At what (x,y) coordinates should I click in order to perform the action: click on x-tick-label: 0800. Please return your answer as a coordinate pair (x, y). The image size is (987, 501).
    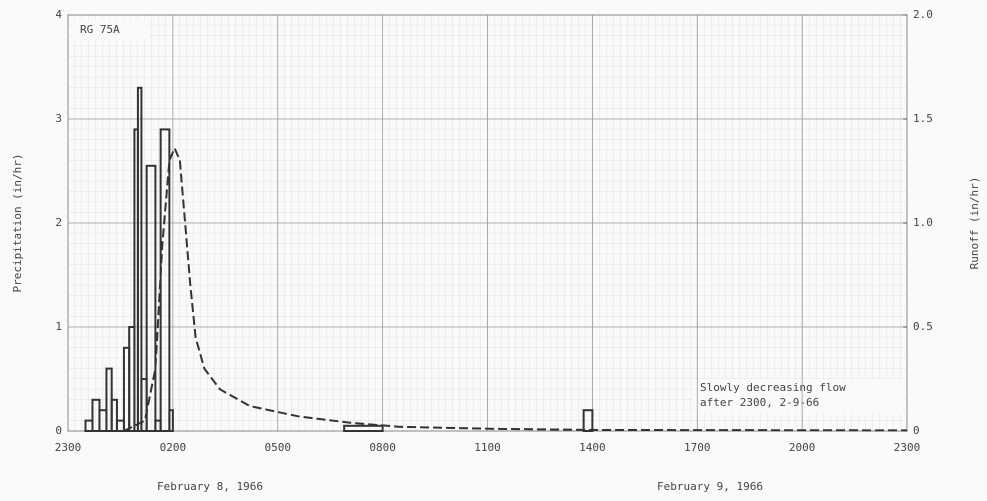
    Looking at the image, I should click on (382, 447).